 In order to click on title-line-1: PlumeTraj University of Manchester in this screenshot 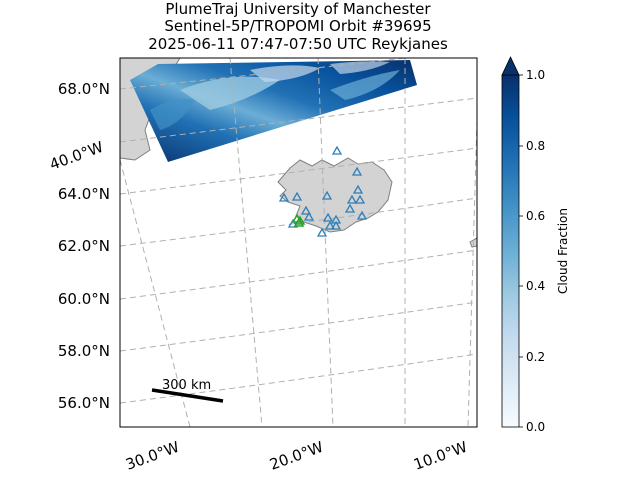, I will do `click(298, 9)`.